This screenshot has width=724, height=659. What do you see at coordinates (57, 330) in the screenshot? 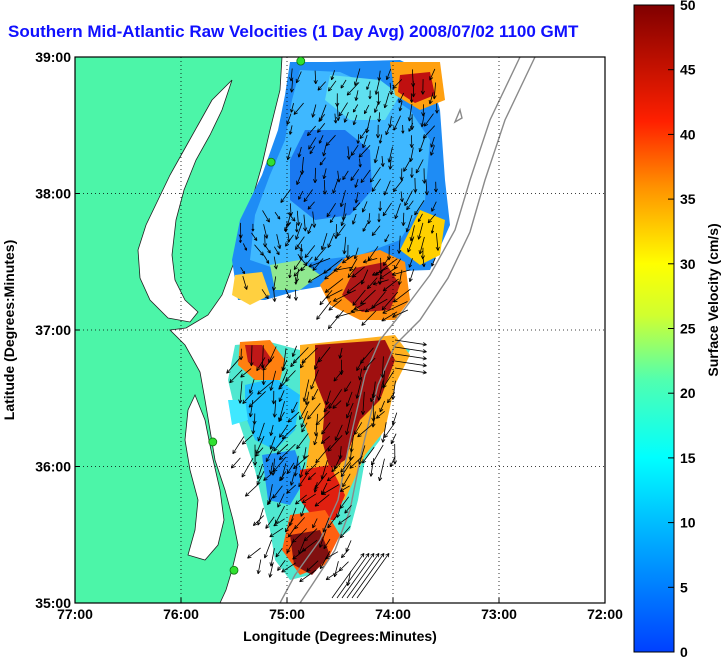
I see `y-axis-ticks: 35:00 36:00 37:00 38:00 39:00` at bounding box center [57, 330].